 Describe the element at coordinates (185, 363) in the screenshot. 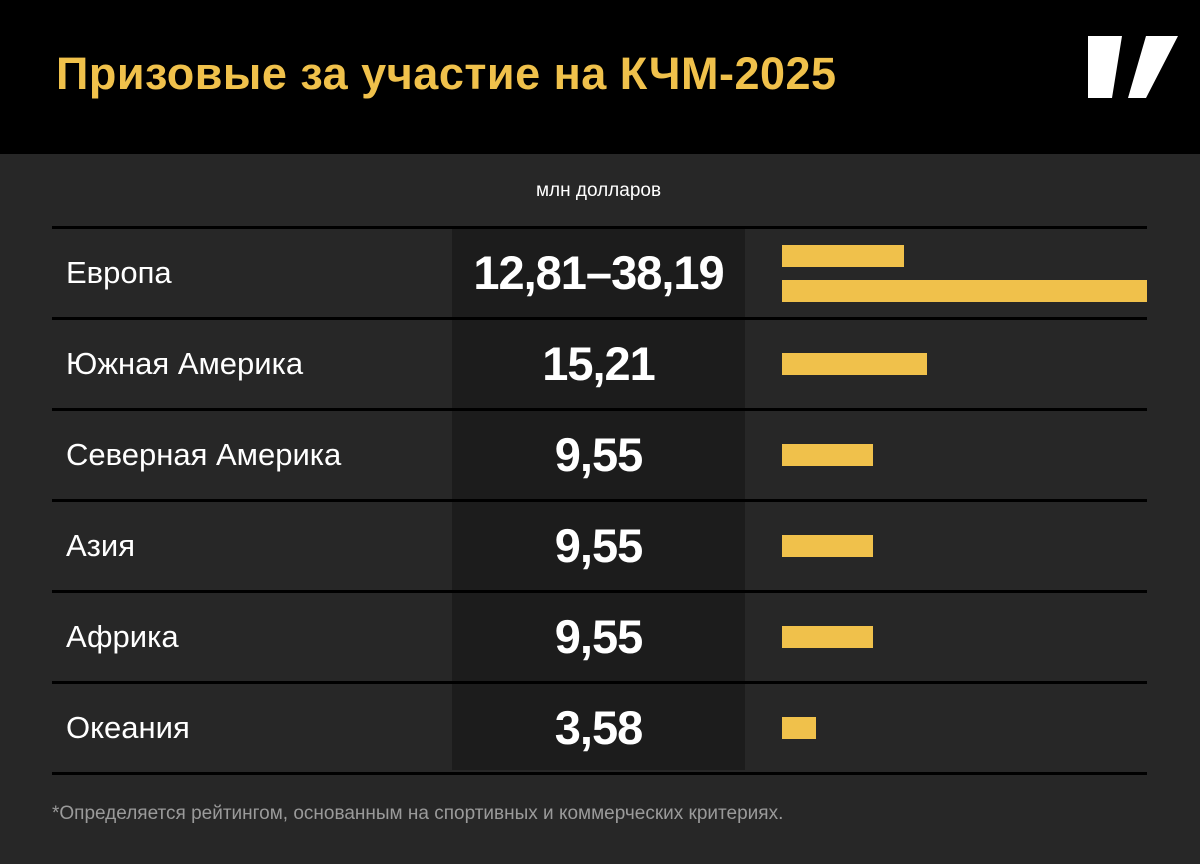

I see `region-label: Южная Америка` at that location.